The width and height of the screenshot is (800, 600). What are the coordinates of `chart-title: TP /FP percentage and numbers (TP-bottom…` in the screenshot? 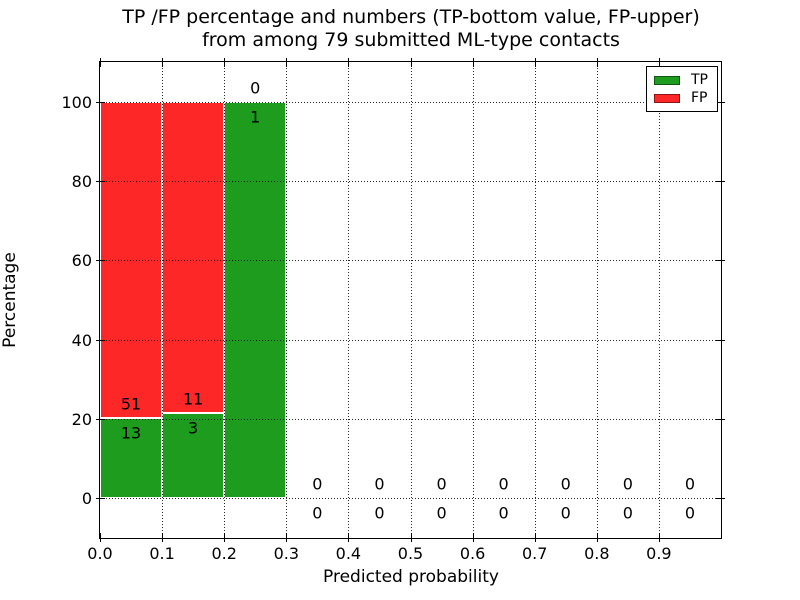 It's located at (411, 29).